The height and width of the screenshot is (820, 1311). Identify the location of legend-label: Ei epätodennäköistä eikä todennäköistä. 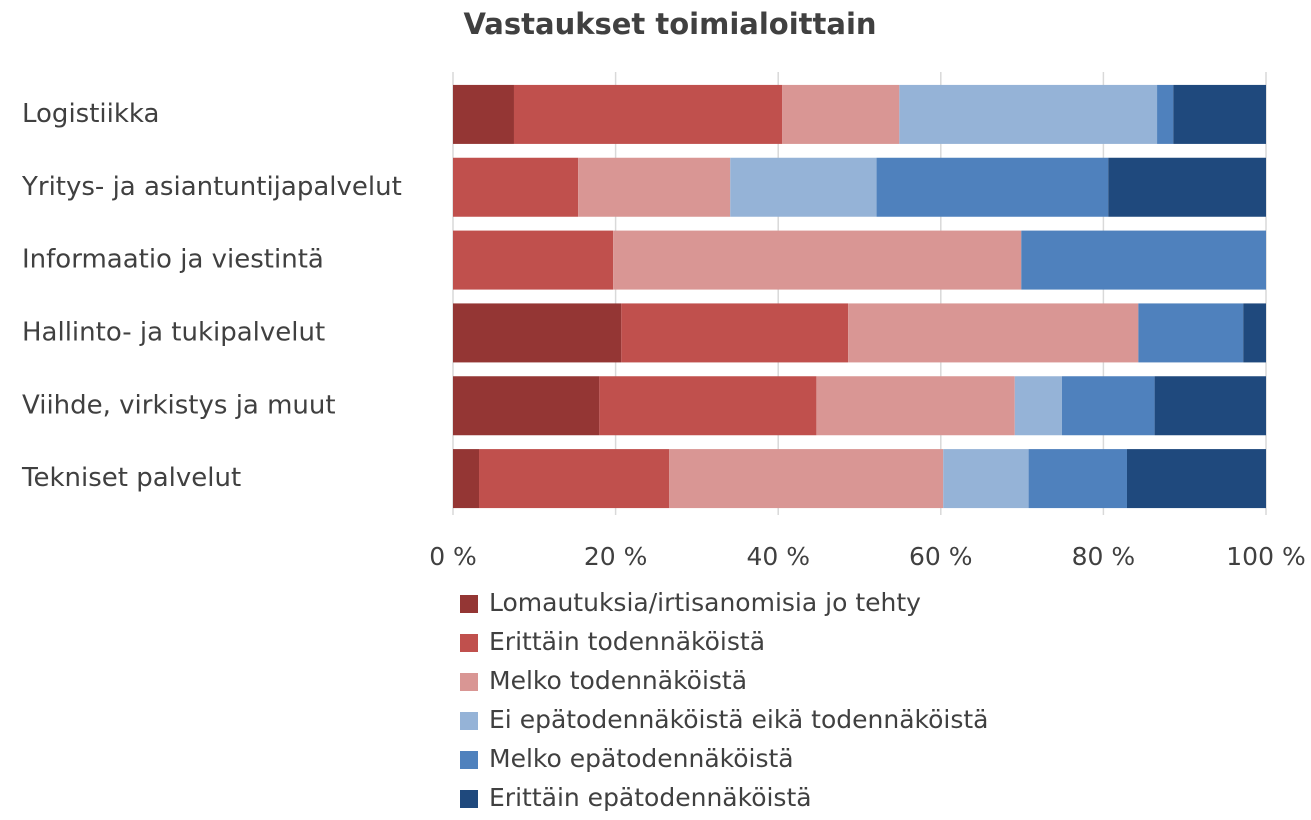
(739, 719).